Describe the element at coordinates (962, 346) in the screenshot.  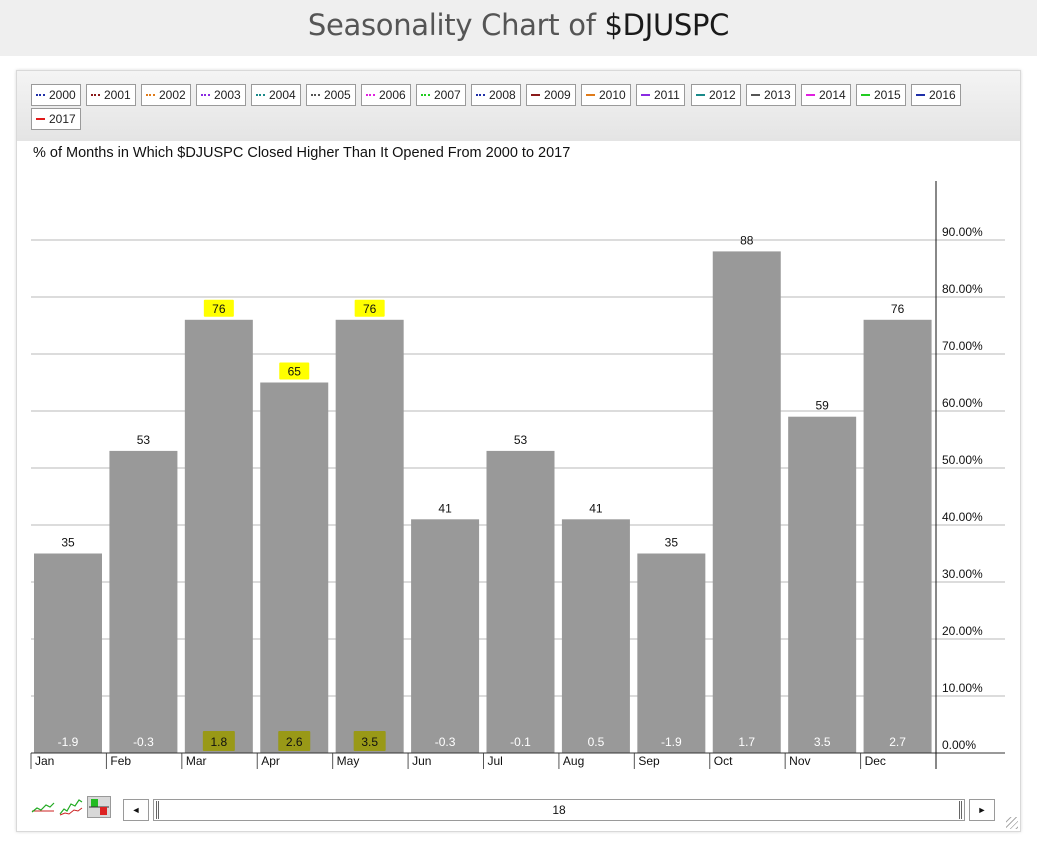
I see `y-tick-label: 70.00%` at that location.